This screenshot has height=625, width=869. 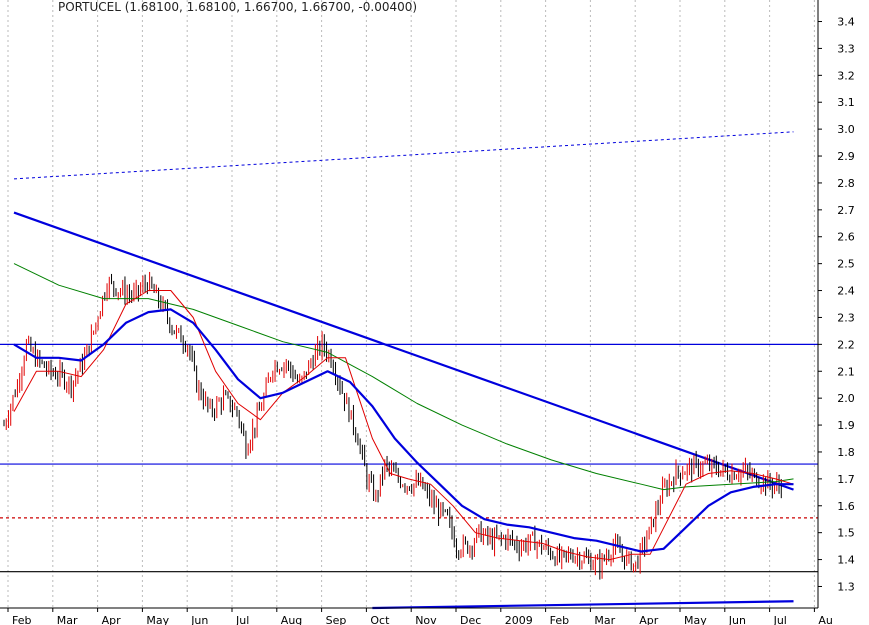 I want to click on y-tick-label-11: 2.4, so click(x=846, y=291).